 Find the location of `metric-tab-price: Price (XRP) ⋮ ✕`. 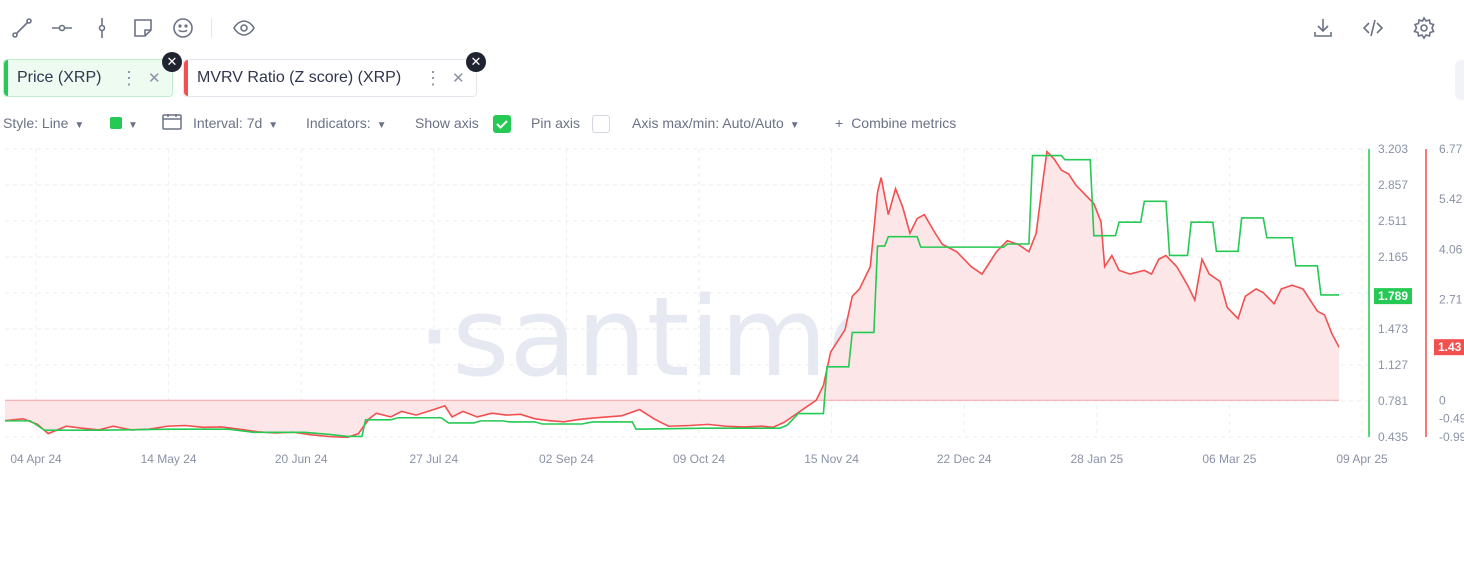

metric-tab-price: Price (XRP) ⋮ ✕ is located at coordinates (88, 78).